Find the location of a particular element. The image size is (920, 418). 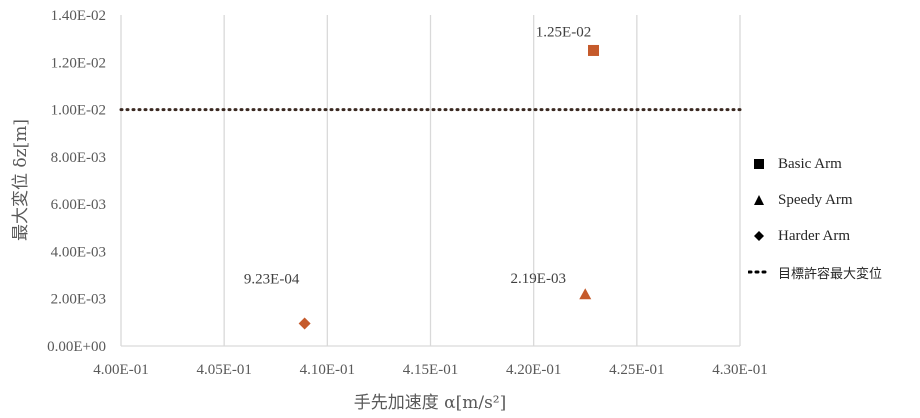

legend-item-basic-arm: Basic Arm is located at coordinates (833, 164).